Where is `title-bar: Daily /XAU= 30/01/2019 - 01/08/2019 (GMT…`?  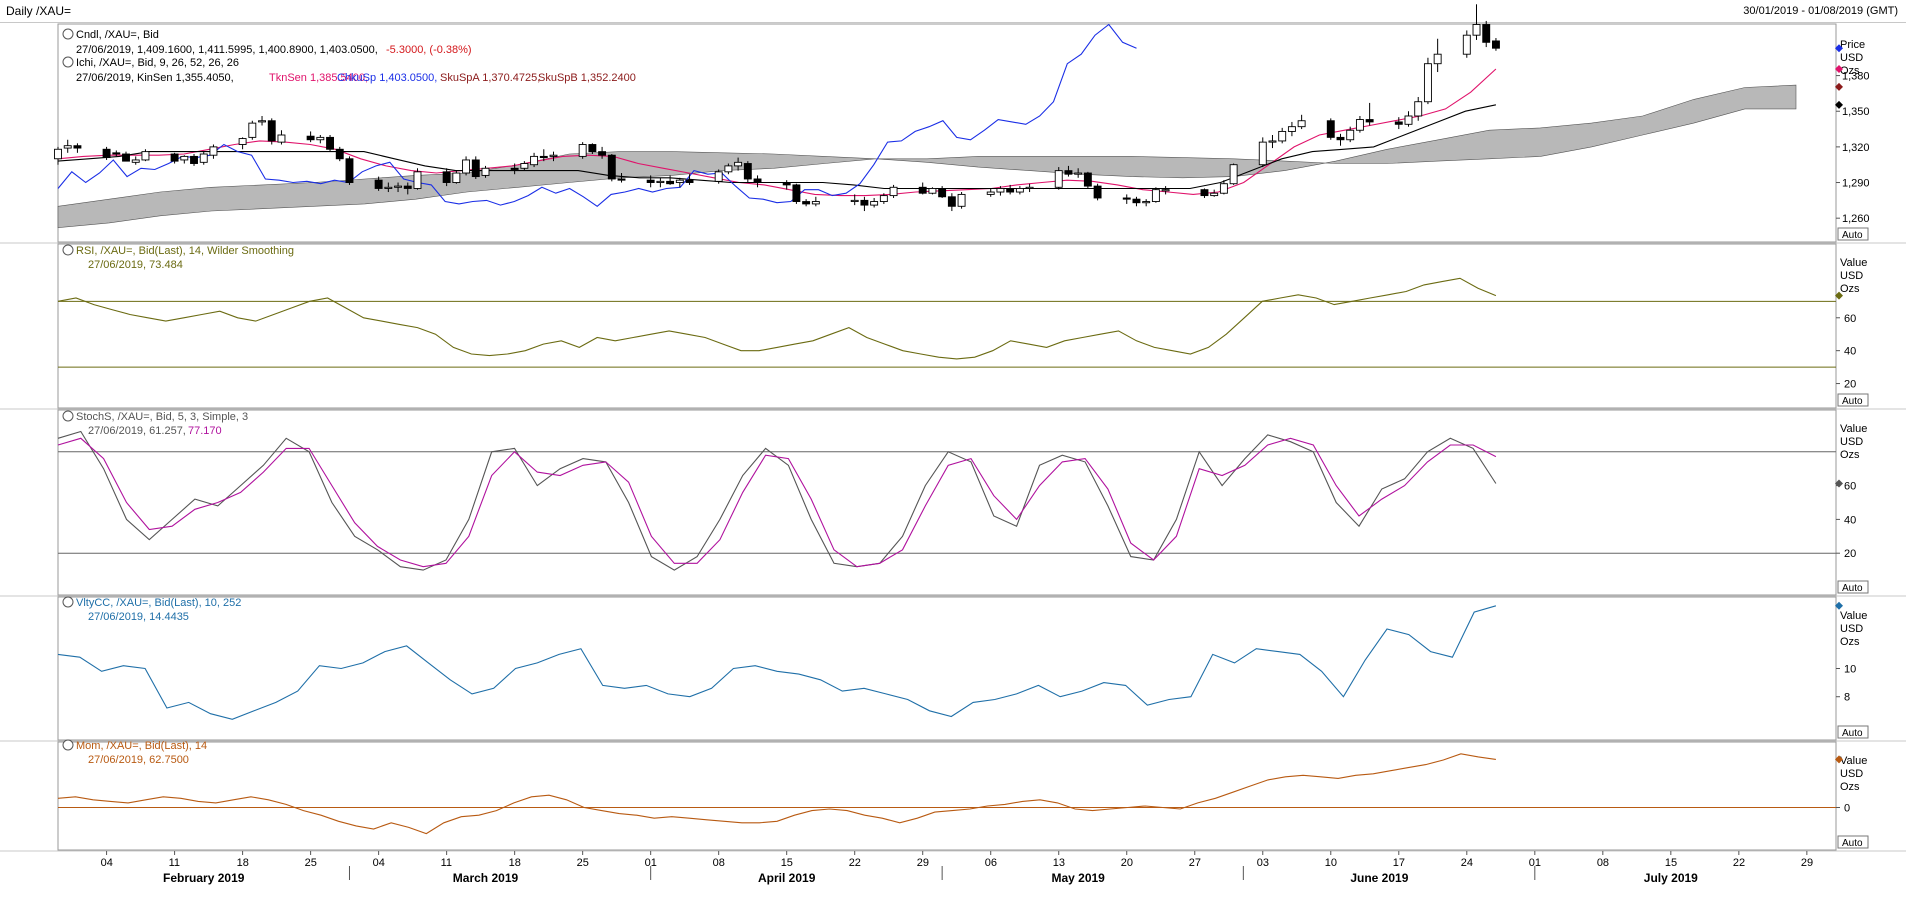 title-bar: Daily /XAU= 30/01/2019 - 01/08/2019 (GMT… is located at coordinates (953, 11).